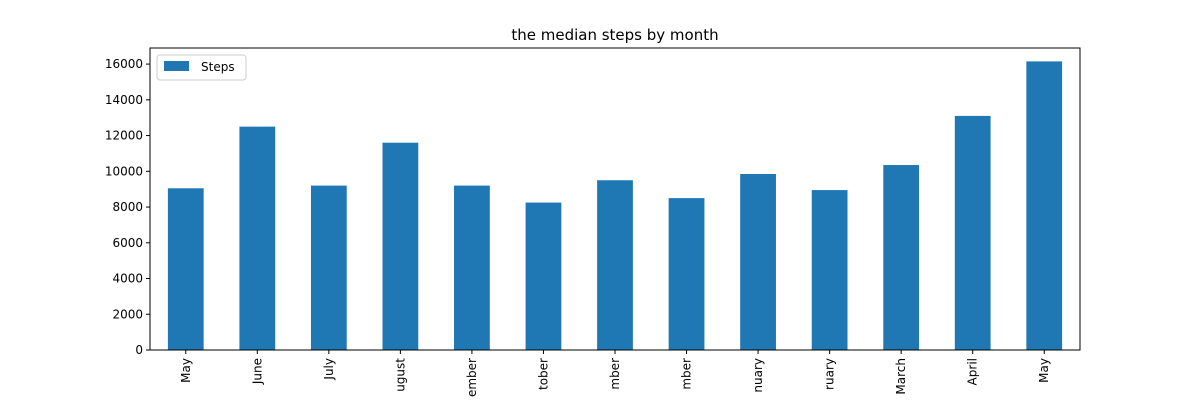  I want to click on legend: Steps, so click(201, 67).